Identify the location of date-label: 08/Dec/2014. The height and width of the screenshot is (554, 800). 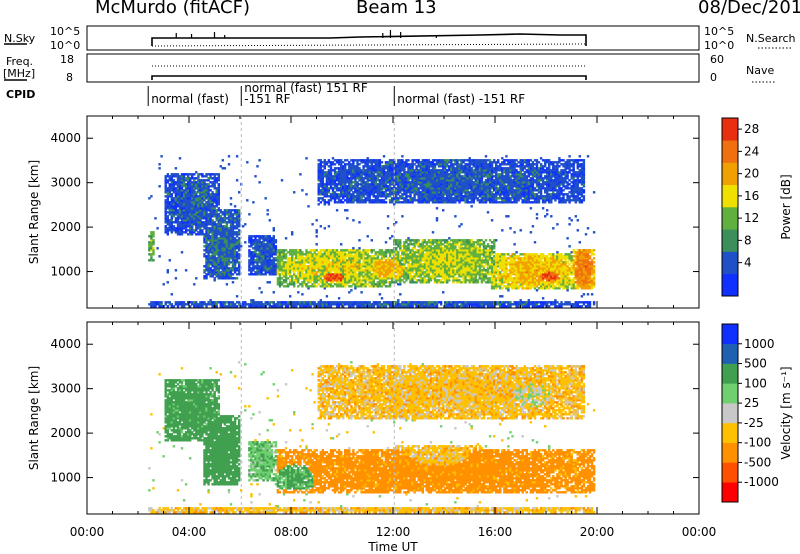
(749, 9).